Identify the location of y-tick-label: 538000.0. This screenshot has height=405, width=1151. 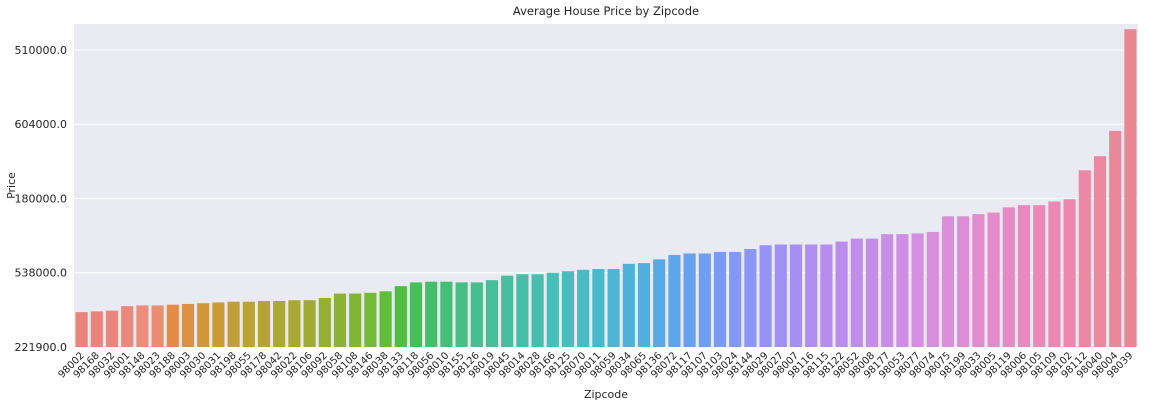
(41, 273).